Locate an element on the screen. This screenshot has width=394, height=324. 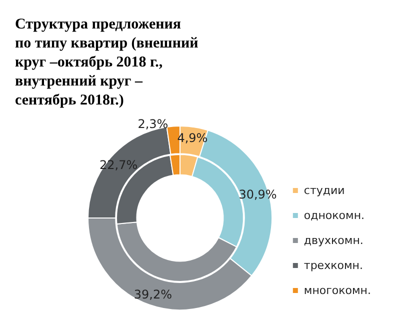
chart-title: Структура предложения по типу квартир (внешний круг –октябрь 2018 г., внутренний круг – сентябрь 2018г.) is located at coordinates (108, 62).